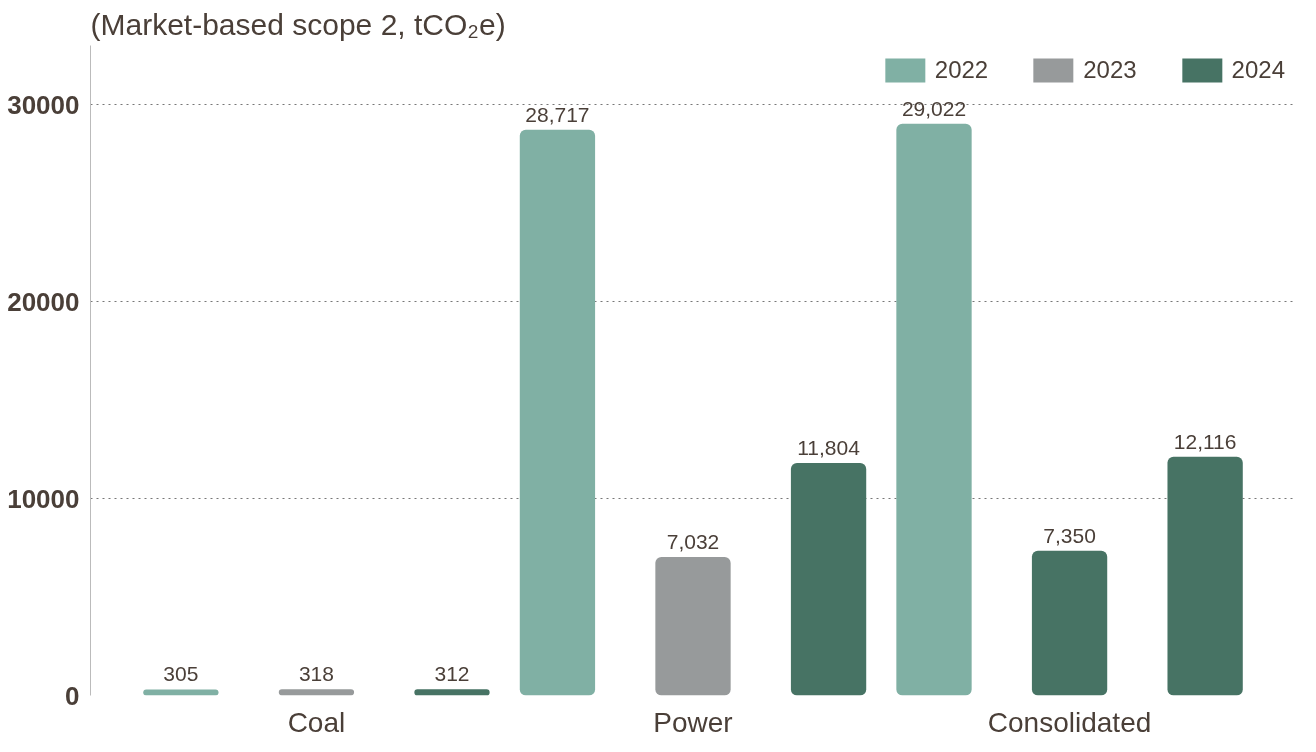 The height and width of the screenshot is (752, 1316). Describe the element at coordinates (961, 70) in the screenshot. I see `legend-label: 2022` at that location.